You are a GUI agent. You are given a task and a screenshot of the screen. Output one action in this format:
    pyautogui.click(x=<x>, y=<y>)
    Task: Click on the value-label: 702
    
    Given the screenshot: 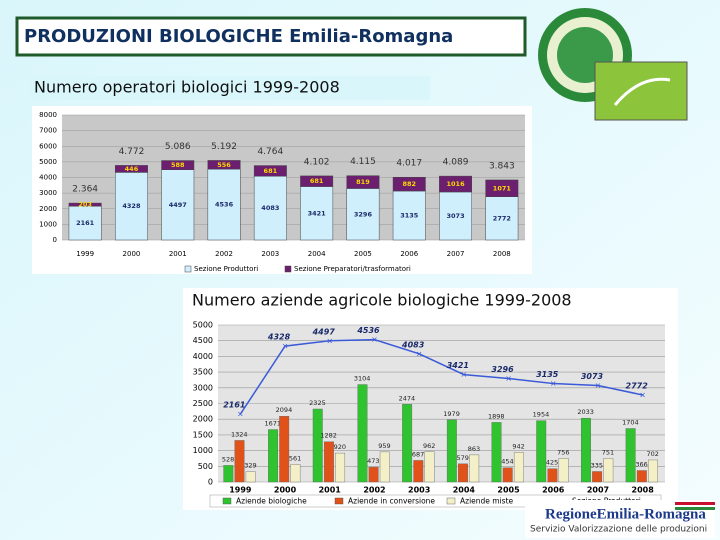 What is the action you would take?
    pyautogui.click(x=652, y=454)
    